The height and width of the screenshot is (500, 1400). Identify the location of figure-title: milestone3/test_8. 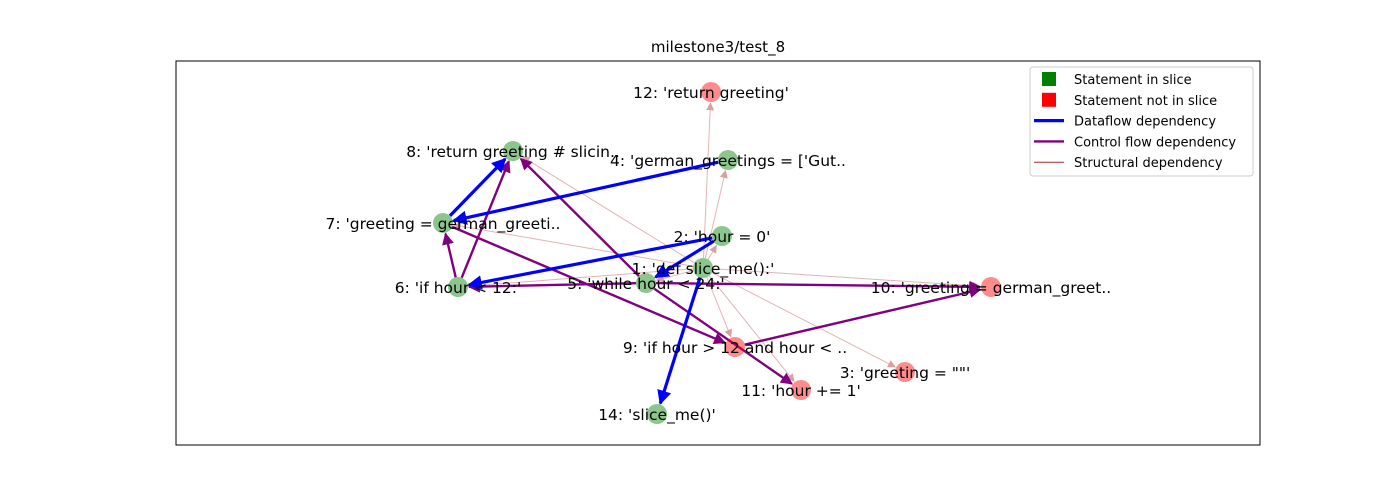
(718, 47).